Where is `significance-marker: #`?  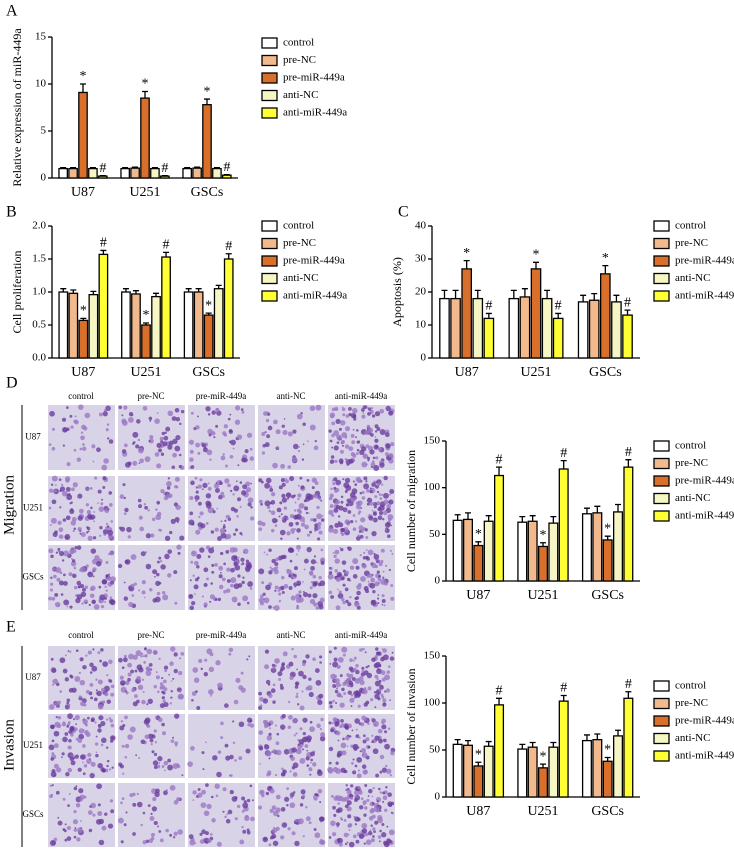
significance-marker: # is located at coordinates (228, 246).